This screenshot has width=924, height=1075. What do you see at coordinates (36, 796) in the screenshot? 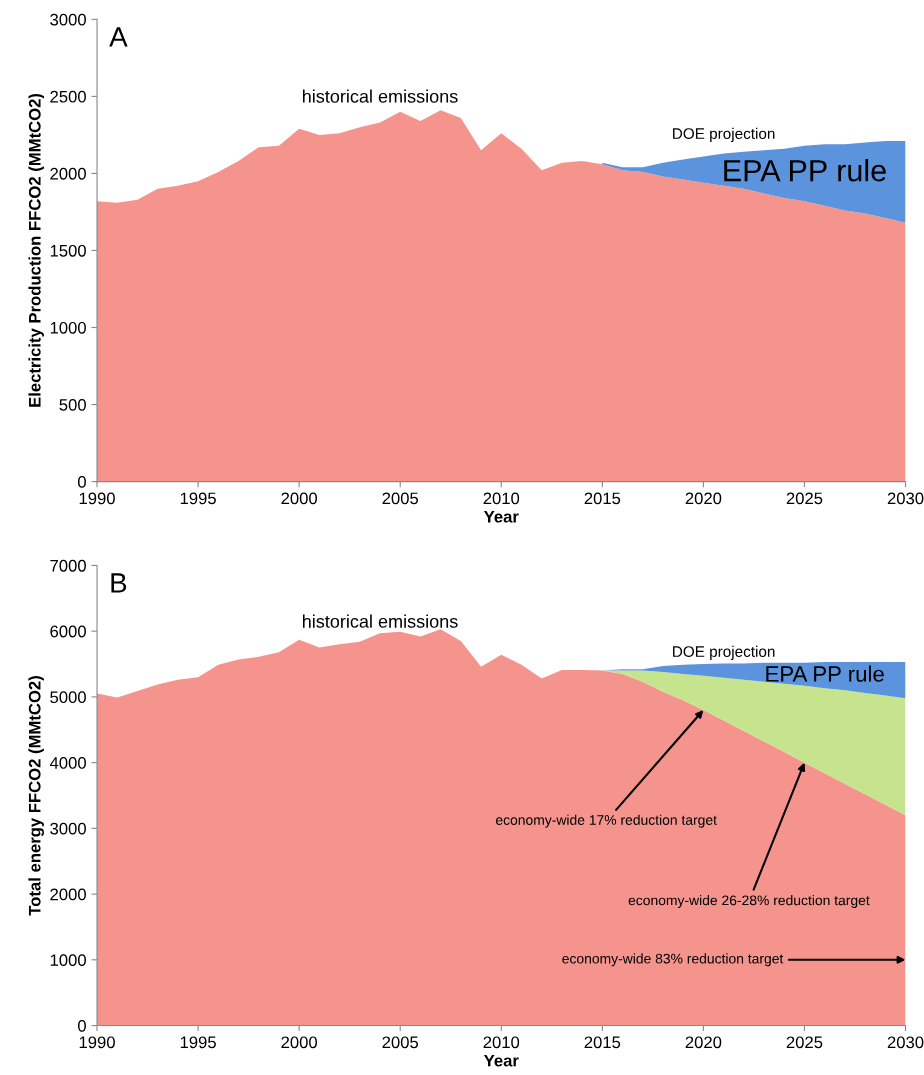
I see `y-axis-title: Total energy FFCO2 (MMtCO2)` at bounding box center [36, 796].